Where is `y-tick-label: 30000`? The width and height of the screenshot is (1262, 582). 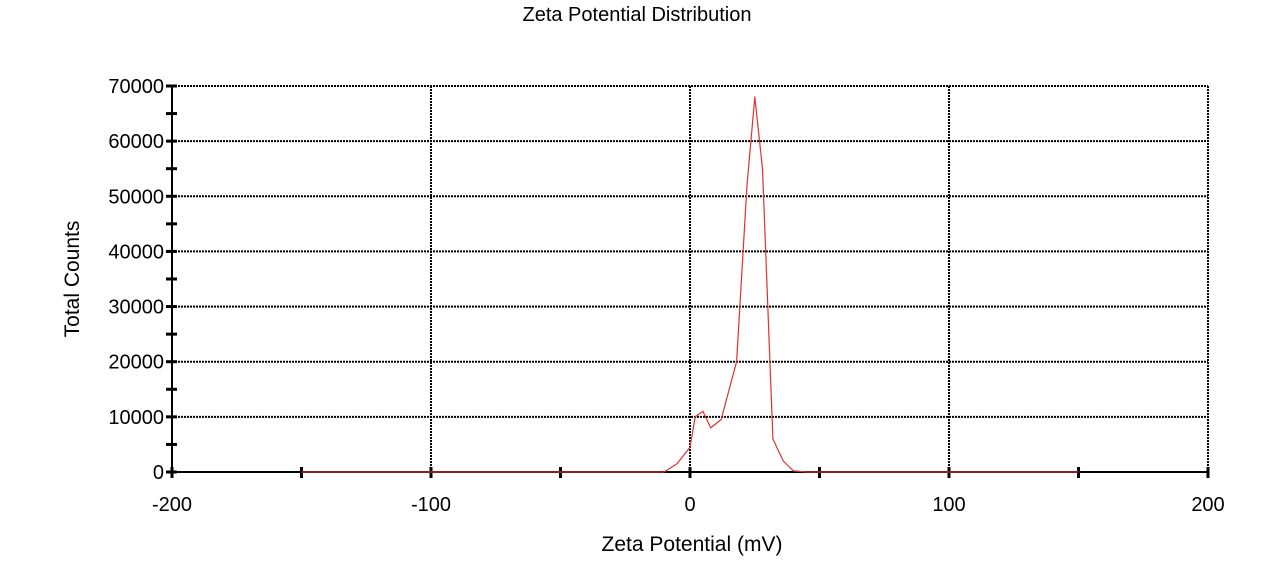
y-tick-label: 30000 is located at coordinates (136, 308).